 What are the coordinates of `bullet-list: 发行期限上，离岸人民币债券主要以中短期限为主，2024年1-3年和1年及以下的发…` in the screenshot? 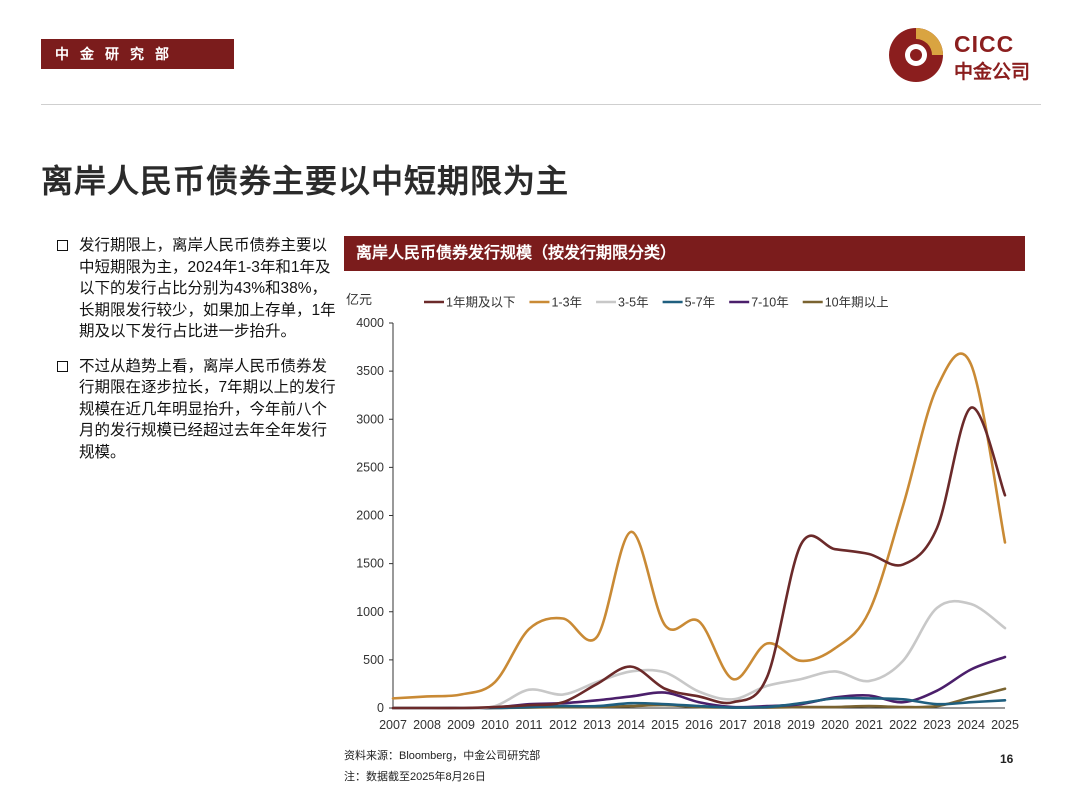 It's located at (197, 355).